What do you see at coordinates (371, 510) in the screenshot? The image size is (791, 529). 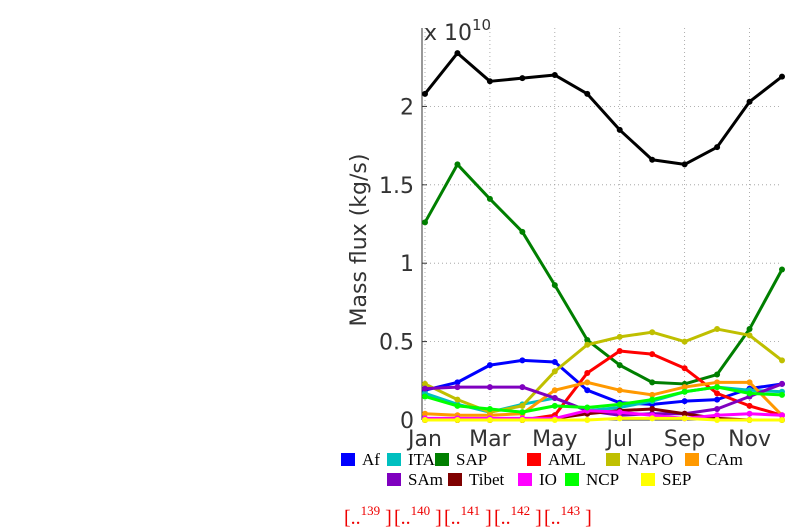 I see `ref-number: 139` at bounding box center [371, 510].